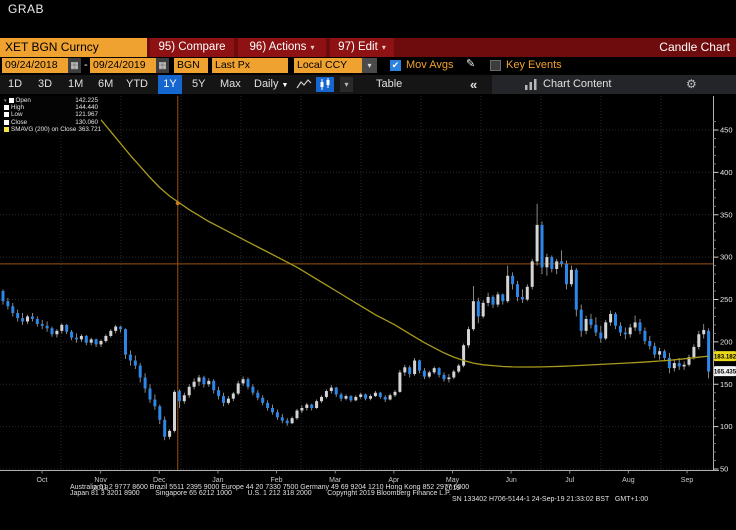 The height and width of the screenshot is (530, 736). Describe the element at coordinates (123, 65) in the screenshot. I see `date-to-field: 09/24/2019` at that location.